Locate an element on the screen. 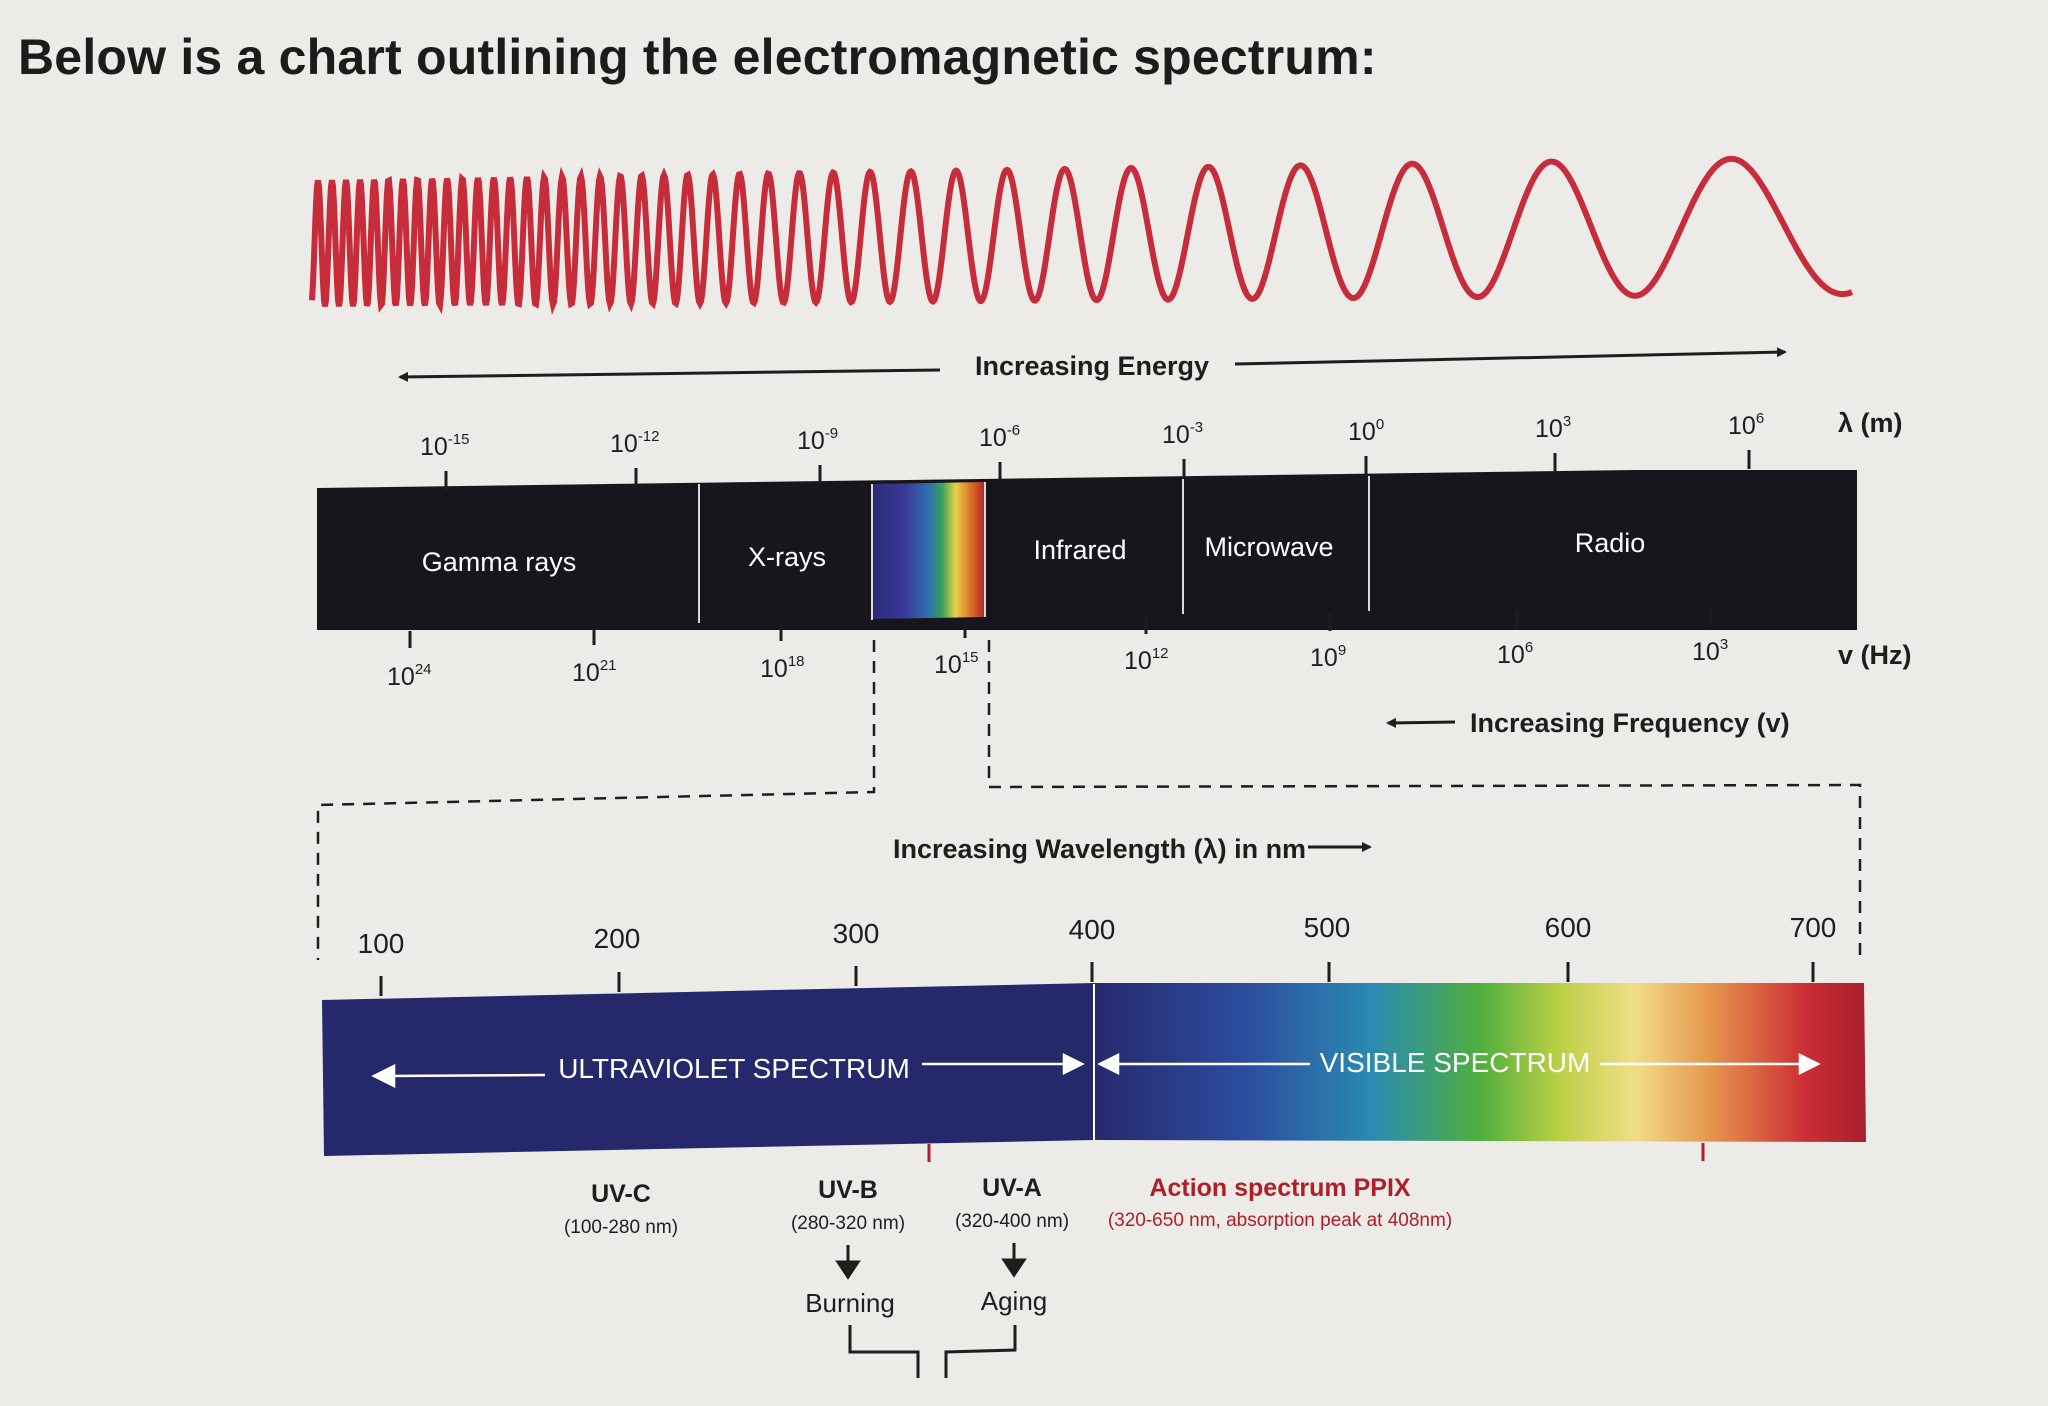 This screenshot has height=1406, width=2048. visible-slice is located at coordinates (928, 550).